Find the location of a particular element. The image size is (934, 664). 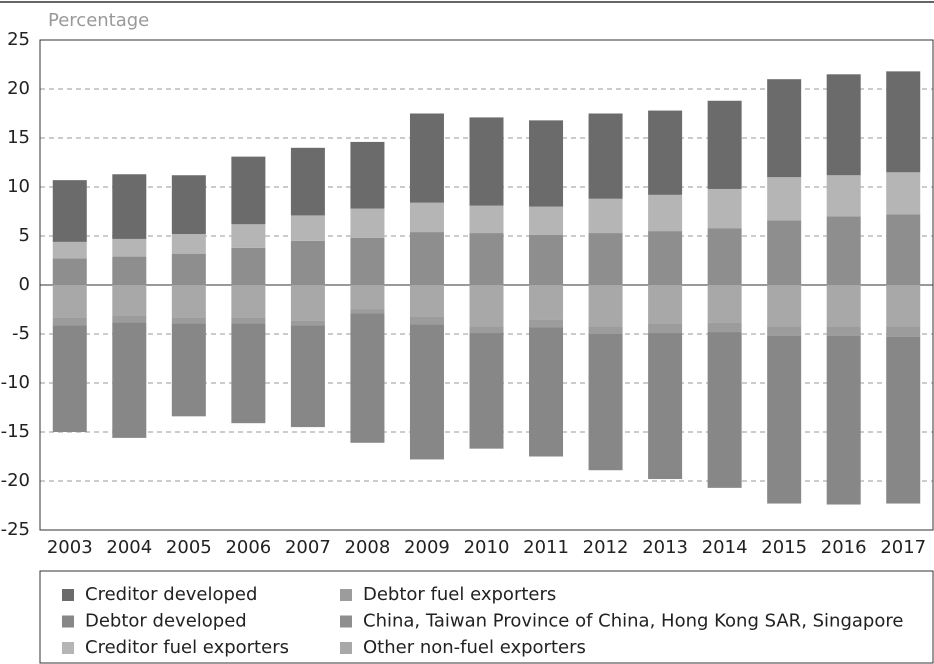

y-tick-label: -15 is located at coordinates (15, 431).